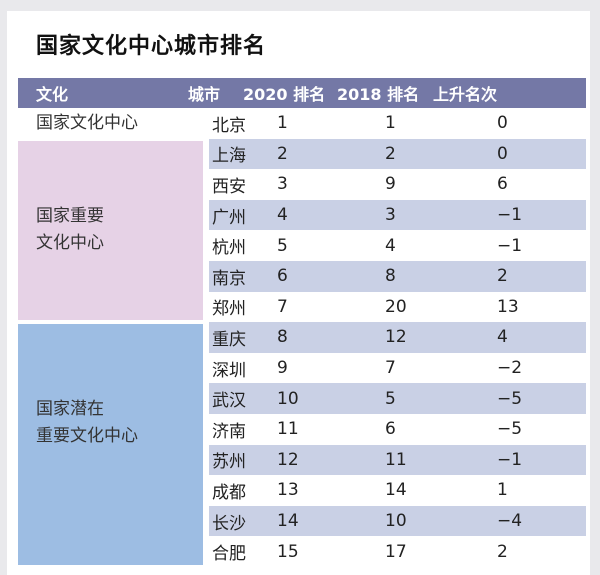 This screenshot has height=575, width=600. I want to click on cell-rank2018: 8, so click(390, 276).